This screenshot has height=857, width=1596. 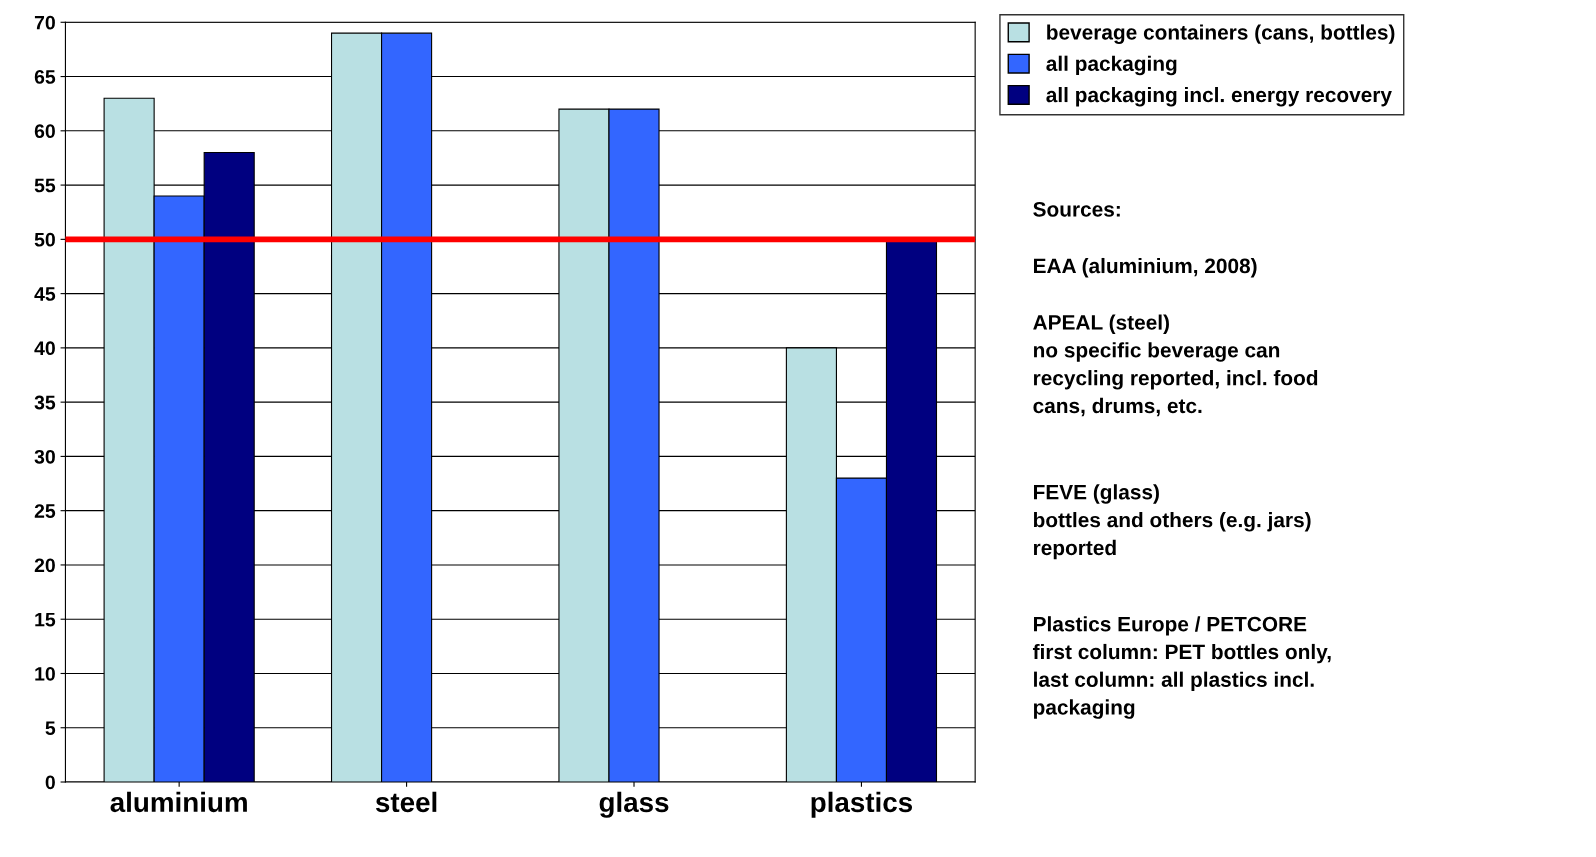 What do you see at coordinates (406, 802) in the screenshot?
I see `x-tick-label: steel` at bounding box center [406, 802].